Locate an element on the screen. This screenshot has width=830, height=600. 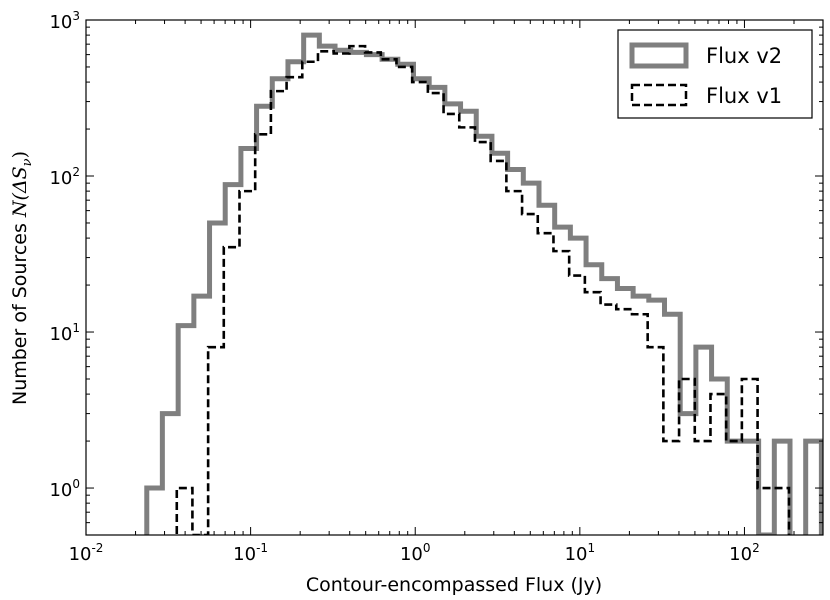
legend-swatch-flux-v2 is located at coordinates (659, 55).